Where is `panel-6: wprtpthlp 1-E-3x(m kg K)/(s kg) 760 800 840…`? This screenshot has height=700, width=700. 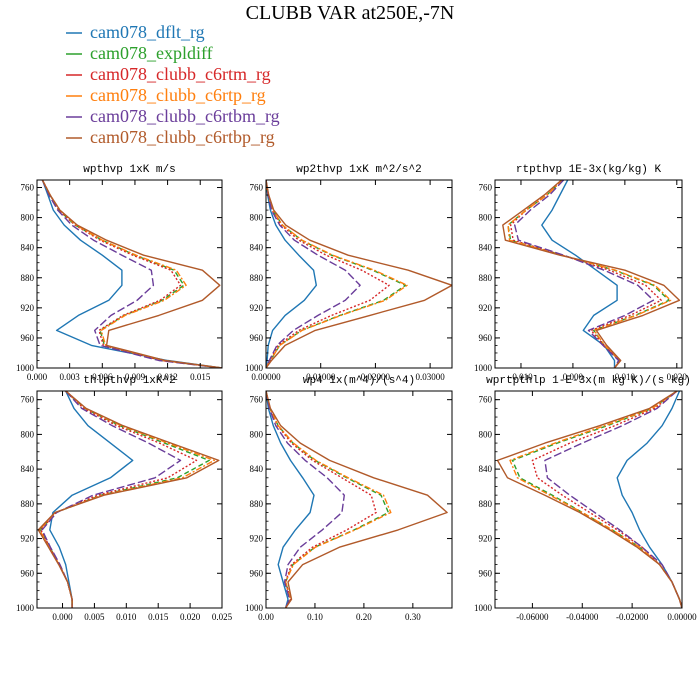
panel-6: wprtpthlp 1-E-3x(m kg K)/(s kg) 760 800 840… is located at coordinates (585, 498).